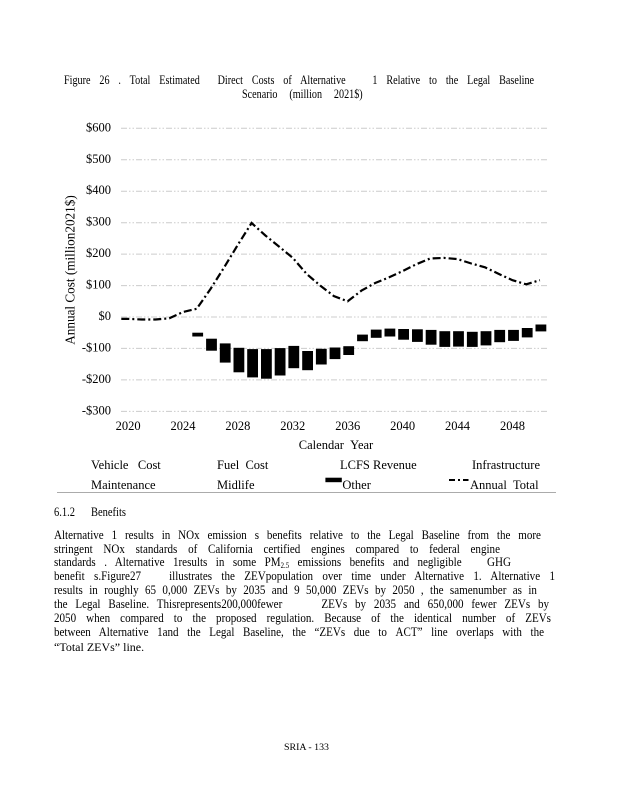 This screenshot has height=800, width=618. I want to click on svg-text: $400, so click(98, 190).